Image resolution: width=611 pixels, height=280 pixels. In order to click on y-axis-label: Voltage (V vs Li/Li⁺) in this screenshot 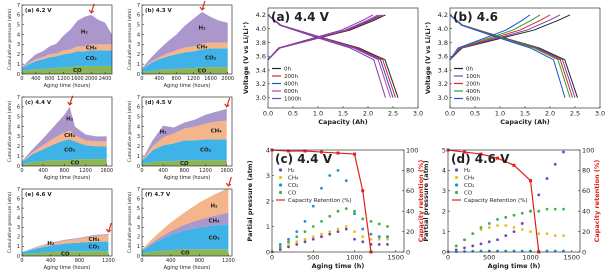, I will do `click(428, 58)`.